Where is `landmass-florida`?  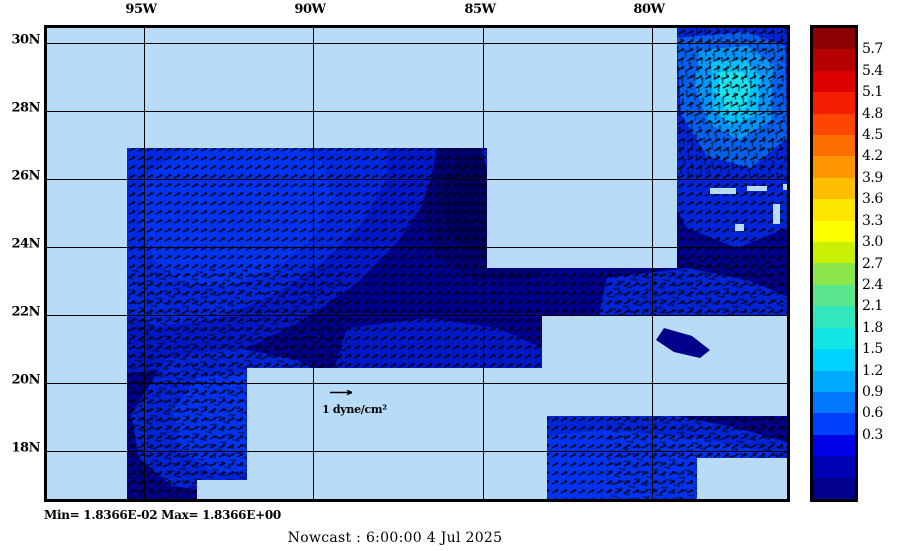
landmass-florida is located at coordinates (582, 148).